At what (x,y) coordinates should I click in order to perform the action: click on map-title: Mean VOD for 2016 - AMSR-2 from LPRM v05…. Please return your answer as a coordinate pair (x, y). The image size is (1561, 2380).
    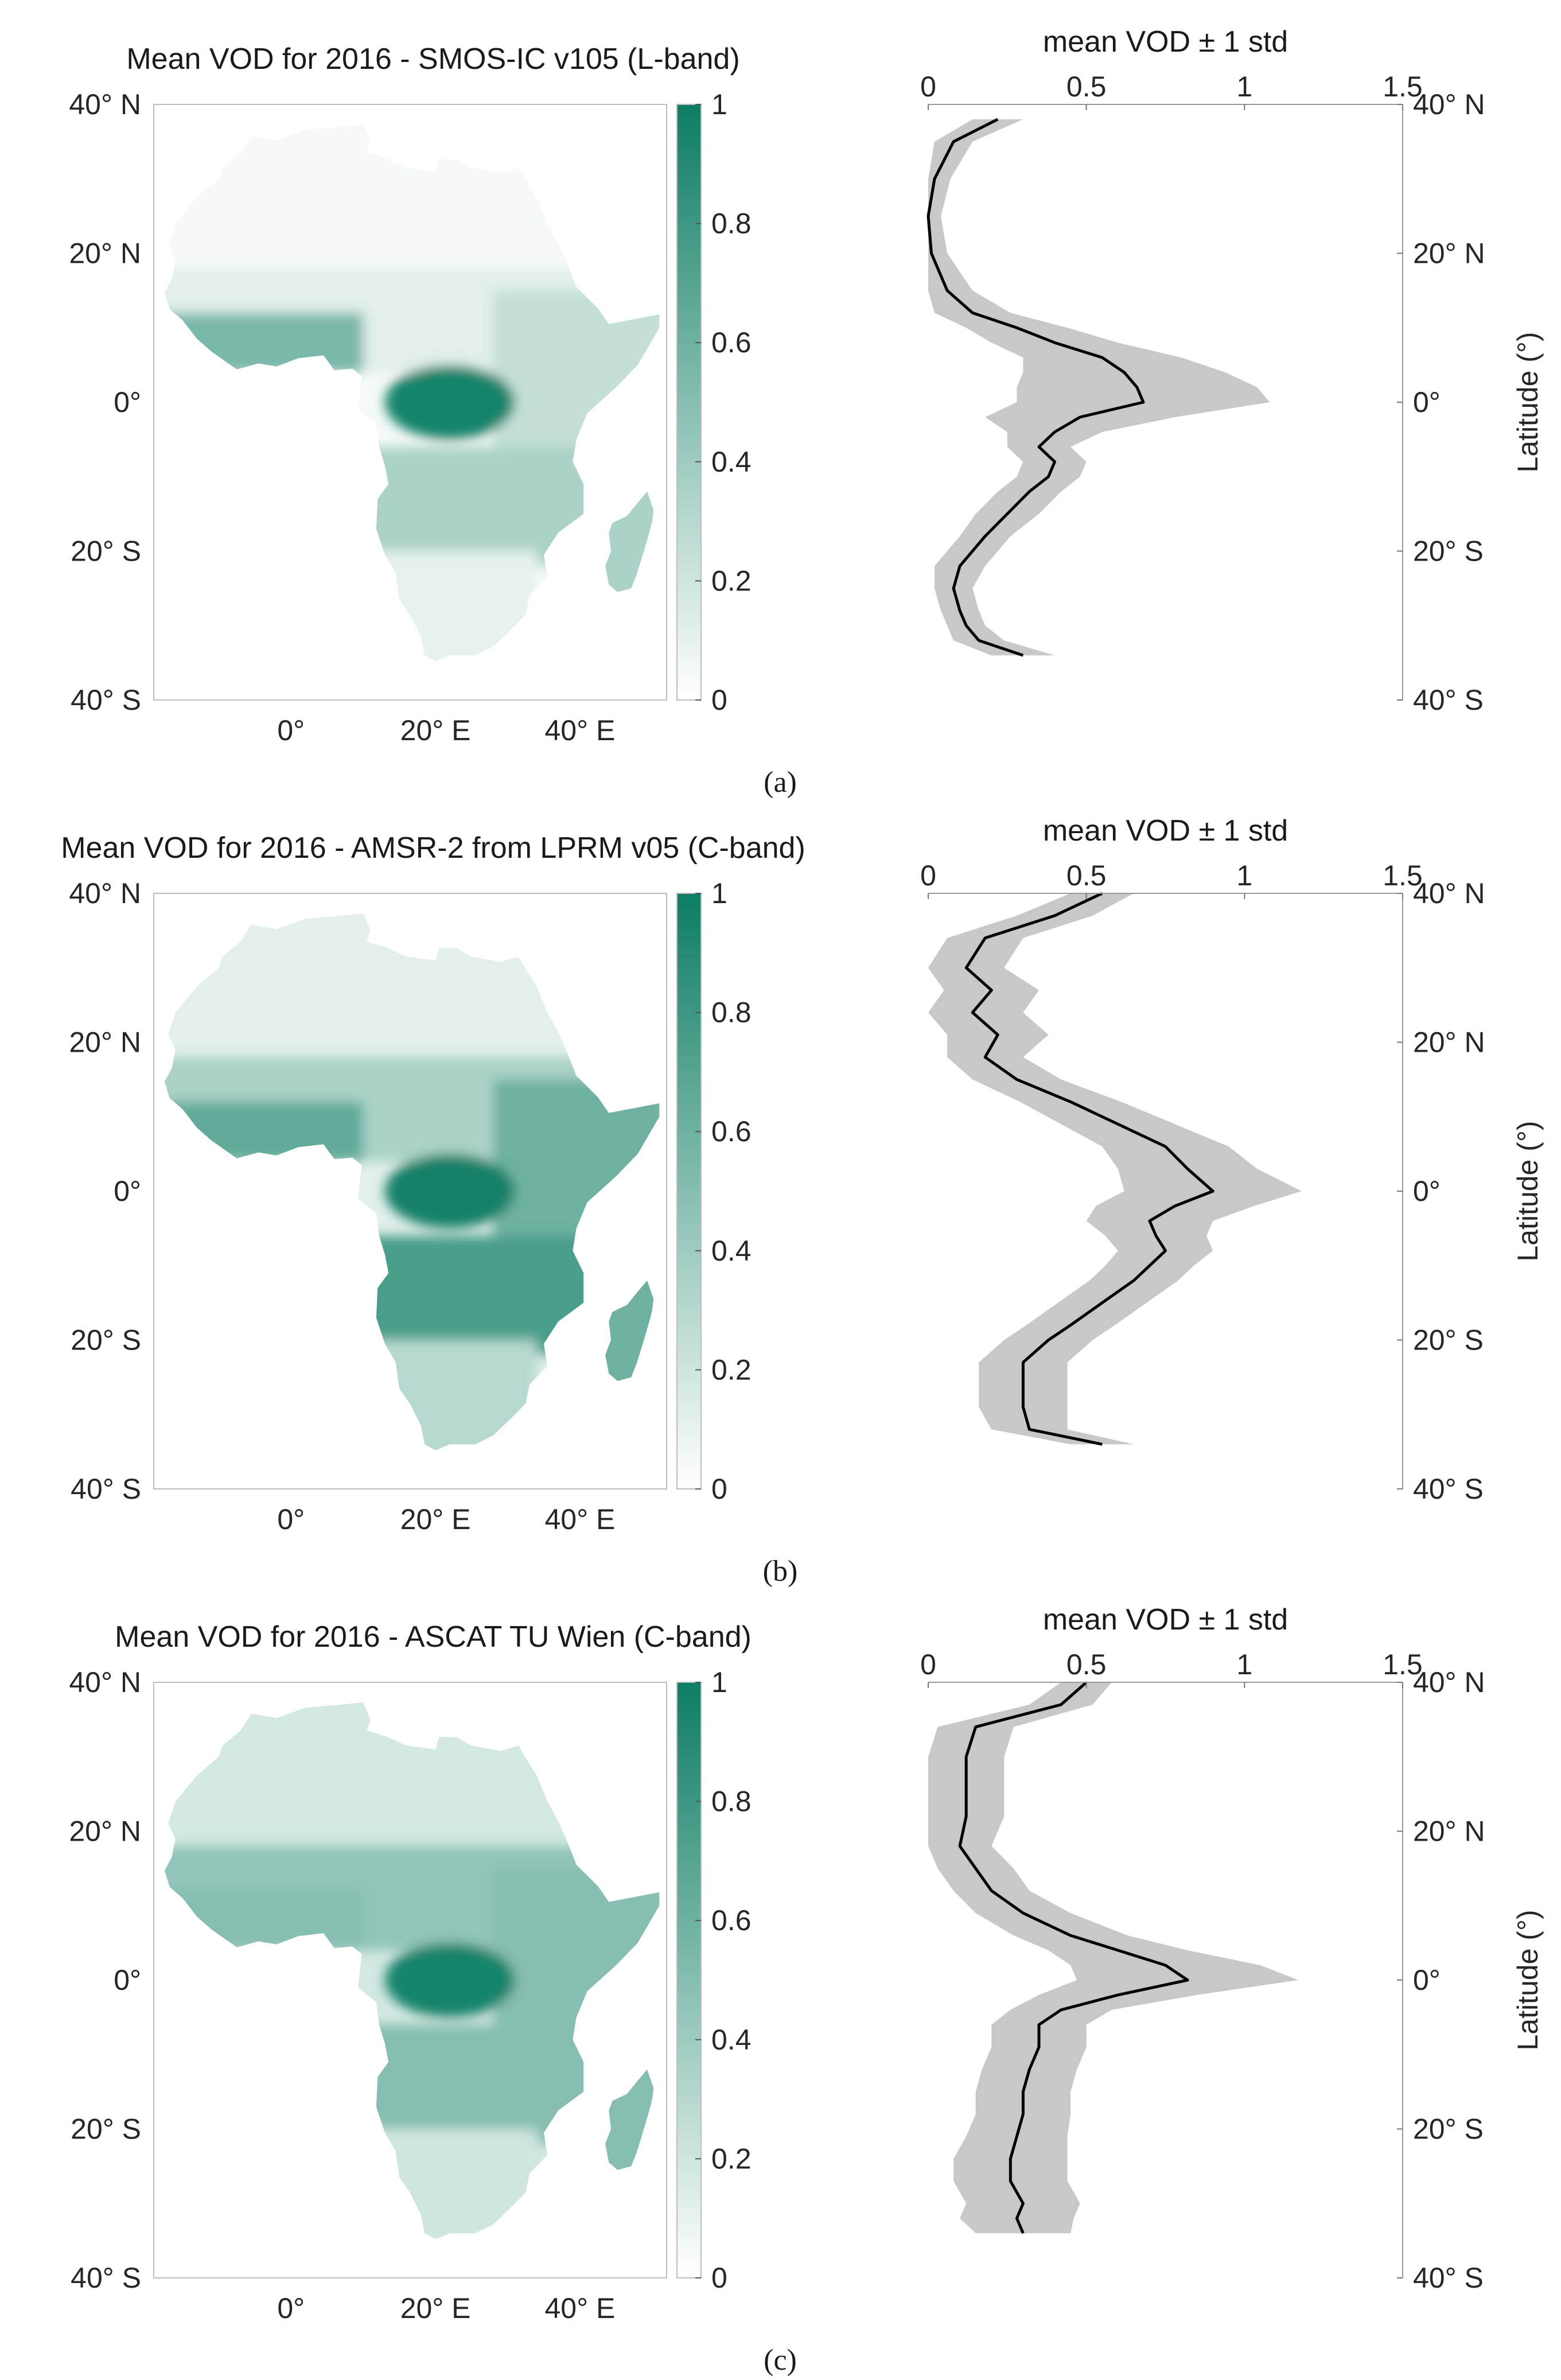
    Looking at the image, I should click on (433, 848).